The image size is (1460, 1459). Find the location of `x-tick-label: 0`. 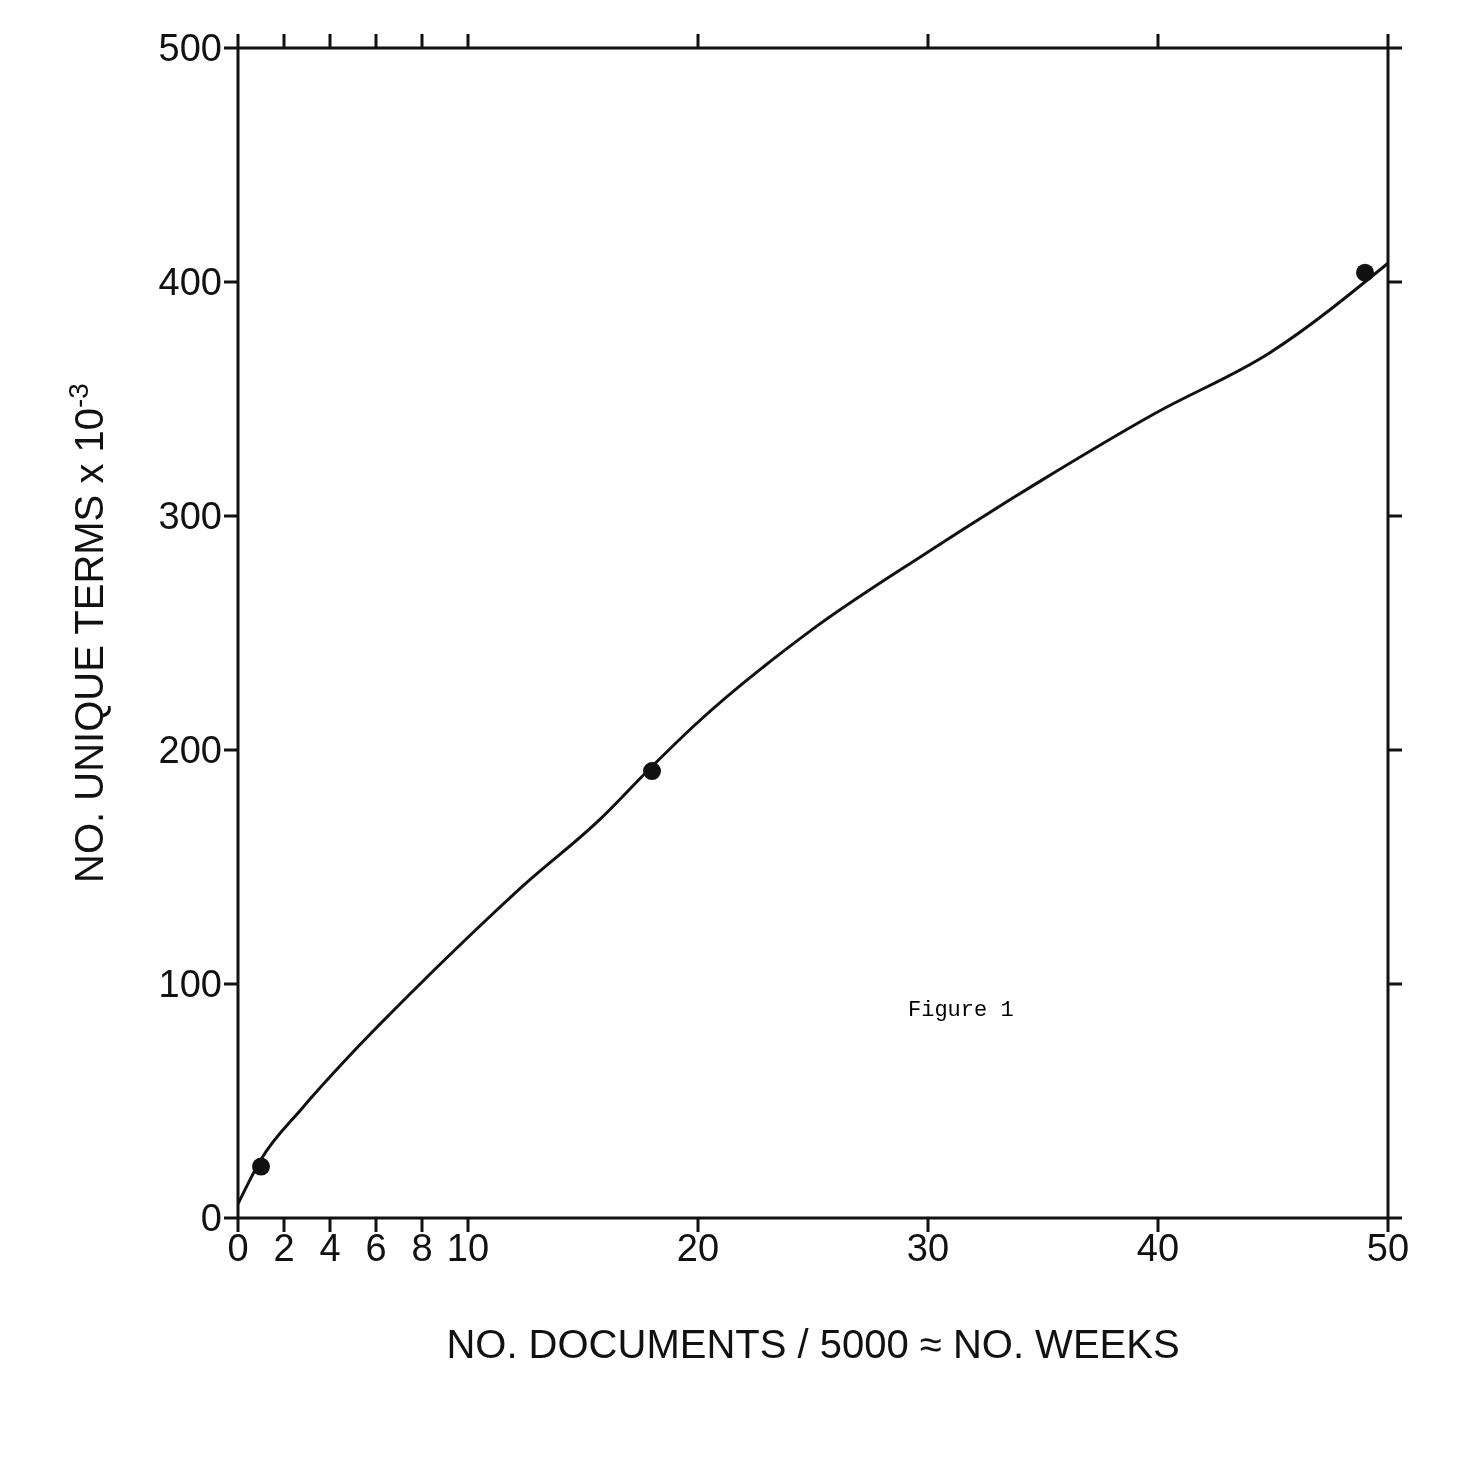

x-tick-label: 0 is located at coordinates (238, 1247).